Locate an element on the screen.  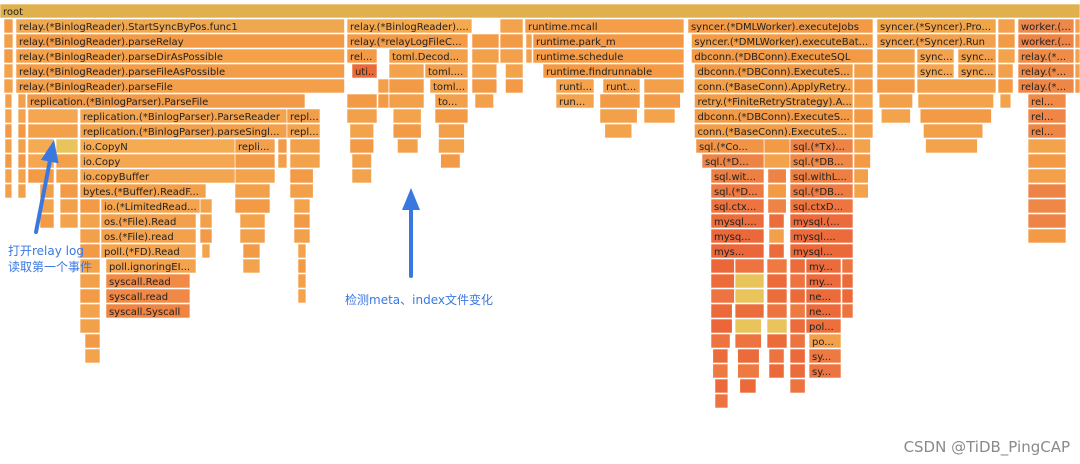
flame-frame-poll-ignoringei is located at coordinates (151, 266).